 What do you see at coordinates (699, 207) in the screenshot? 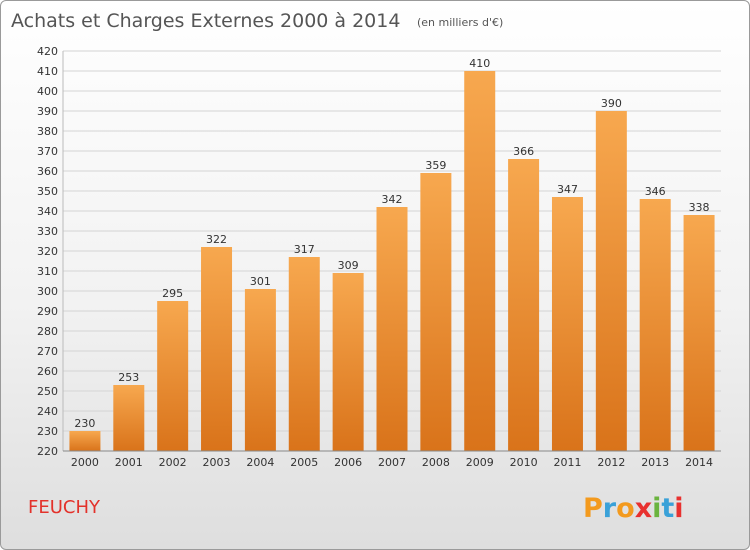
I see `value-label-2014: 338` at bounding box center [699, 207].